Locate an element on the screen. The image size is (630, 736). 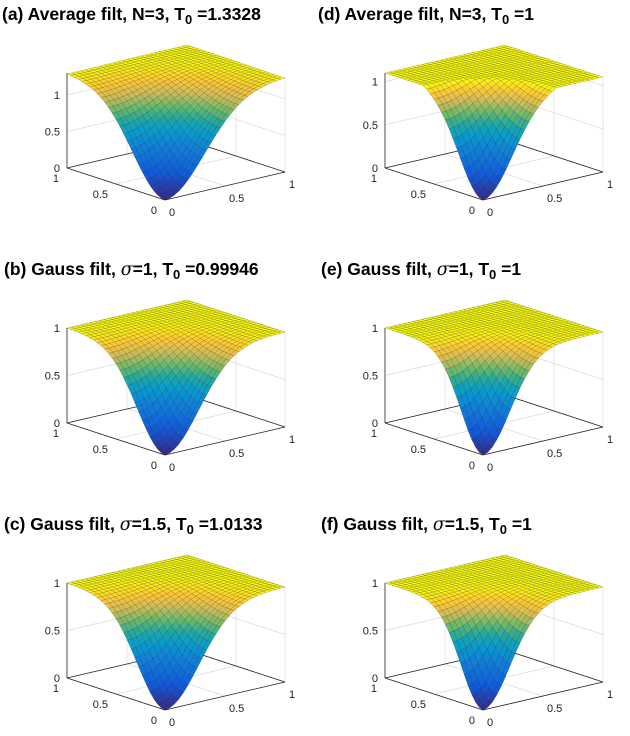
title-suffix: =1.0133 is located at coordinates (228, 524).